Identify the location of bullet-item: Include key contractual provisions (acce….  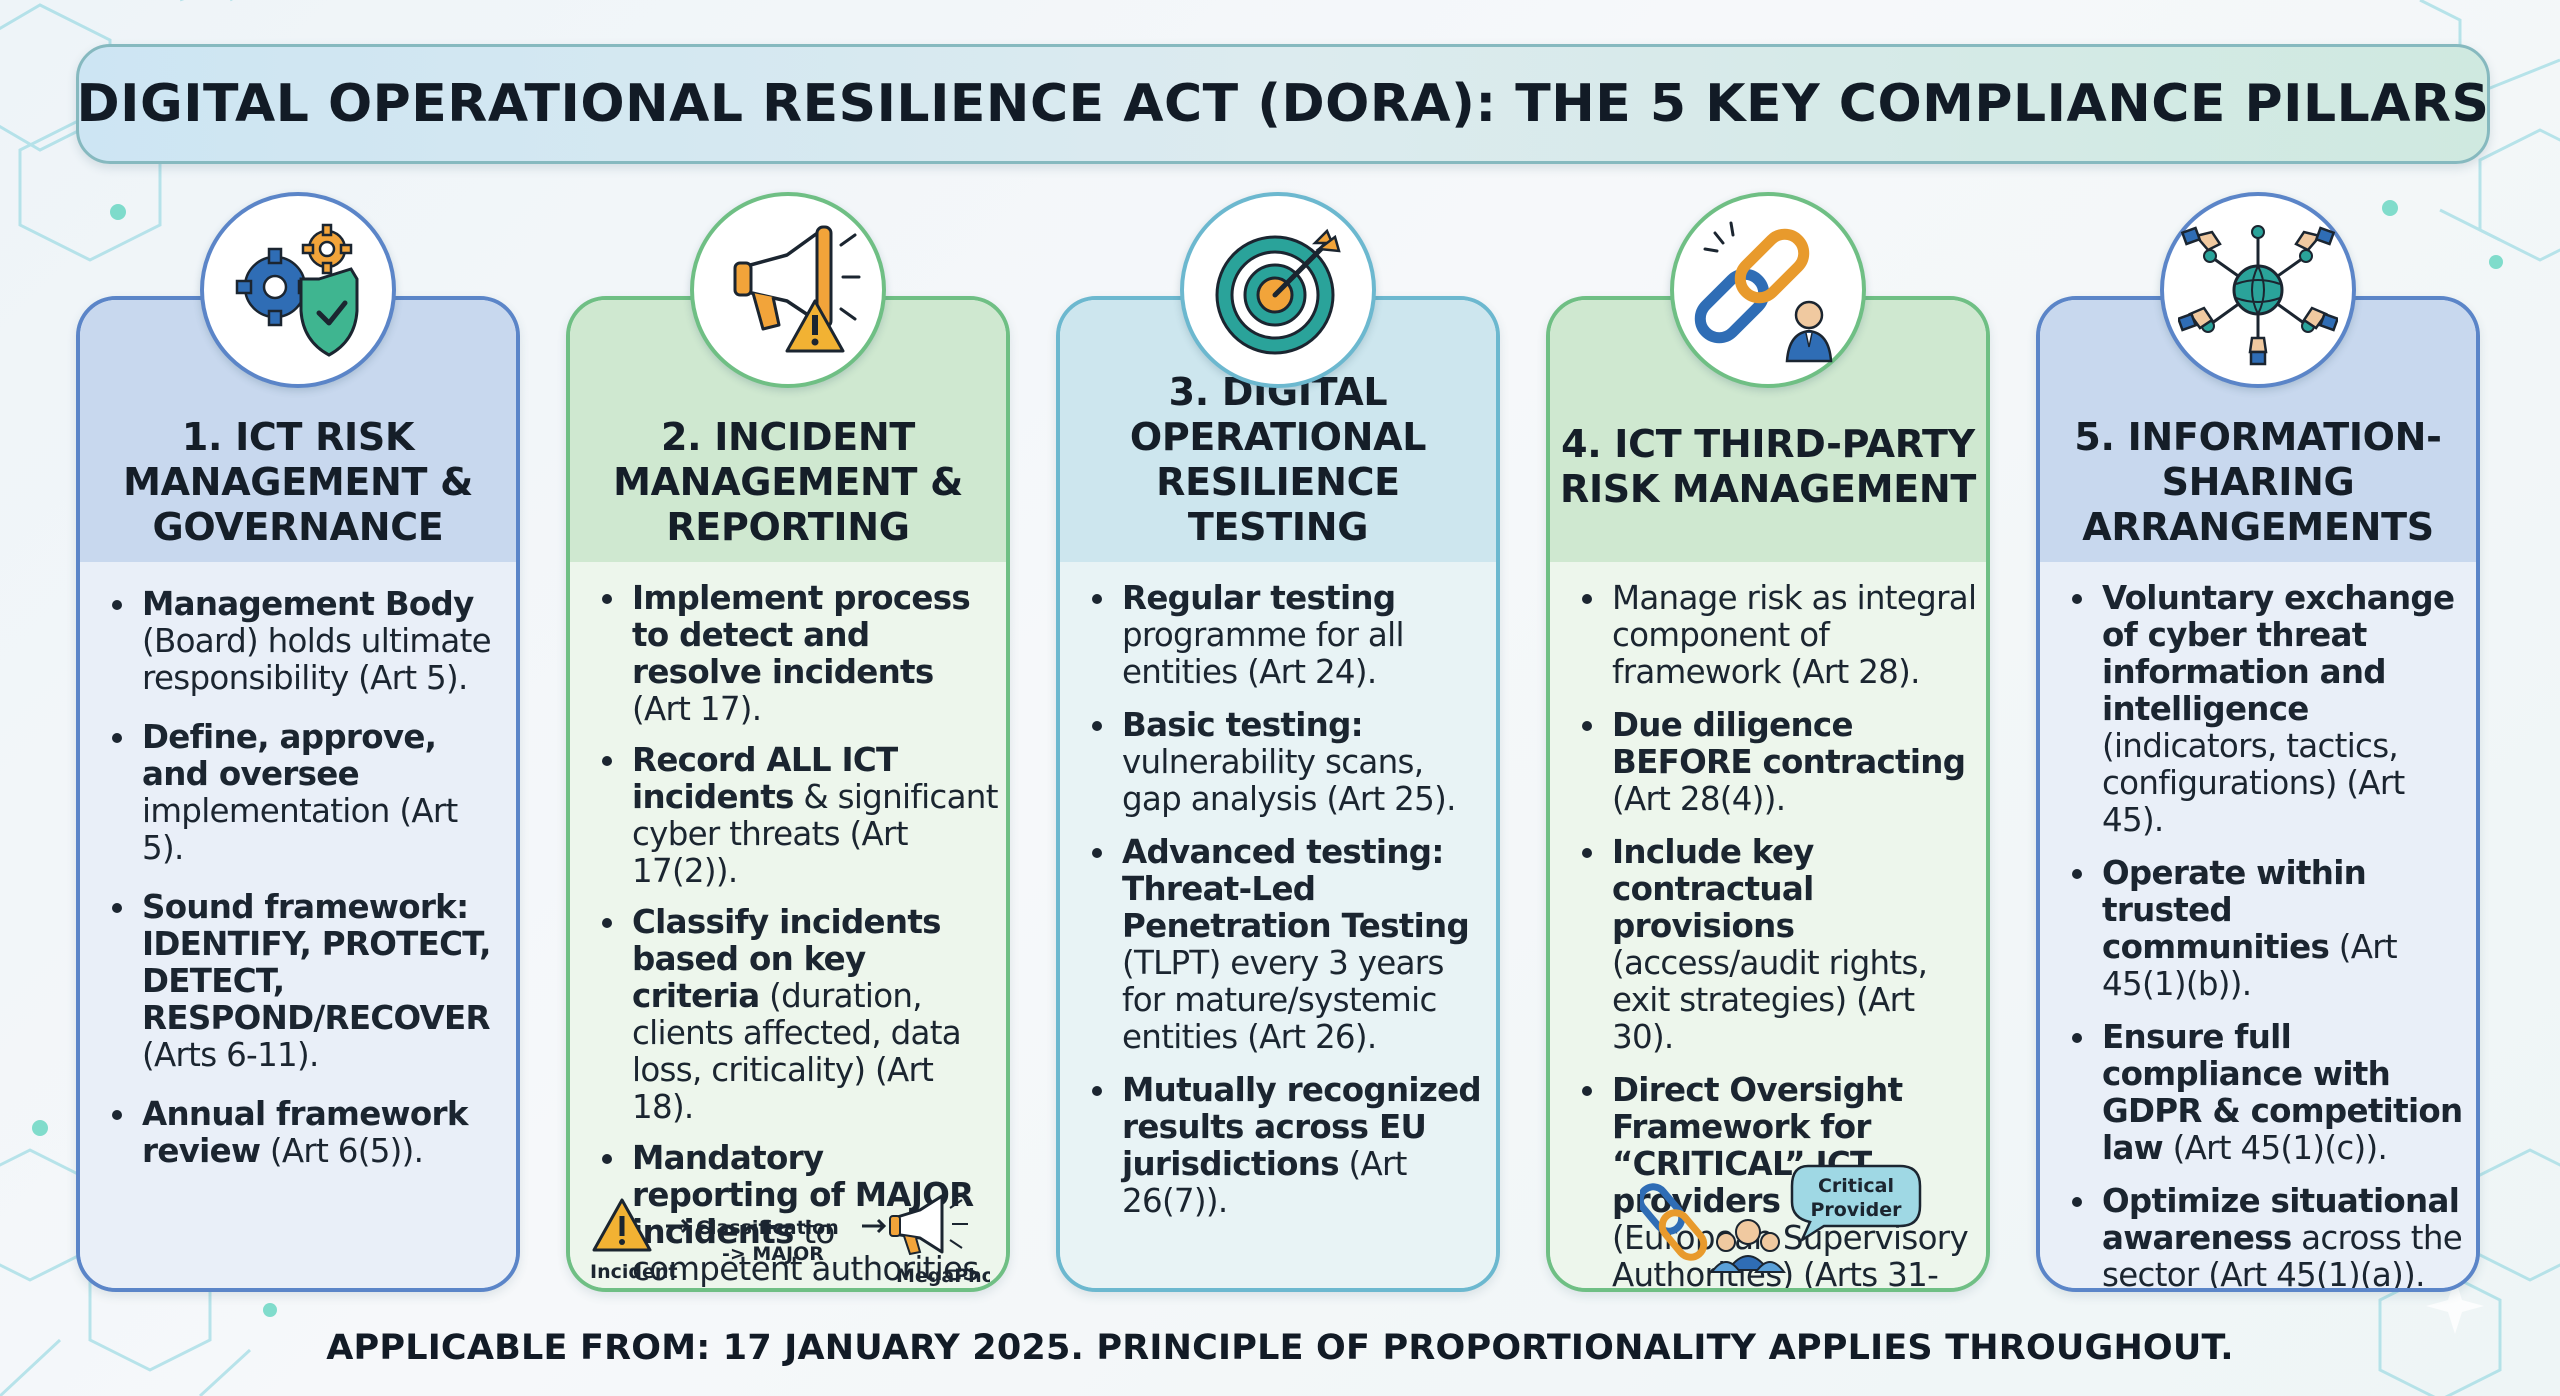
(1778, 945).